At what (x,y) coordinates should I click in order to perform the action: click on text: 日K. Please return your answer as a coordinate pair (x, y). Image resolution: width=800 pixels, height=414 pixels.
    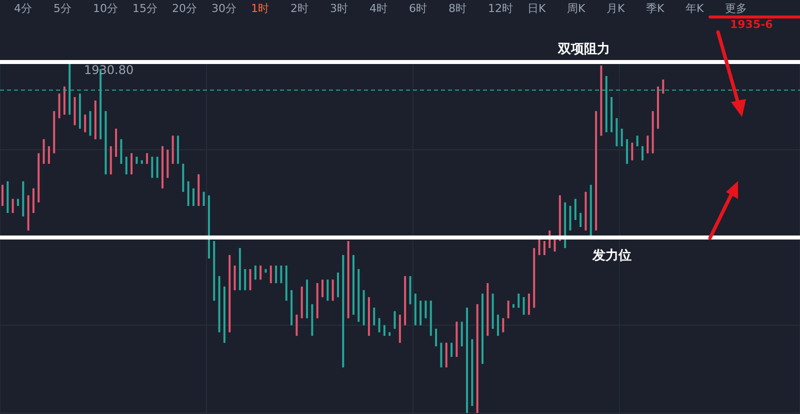
    Looking at the image, I should click on (537, 8).